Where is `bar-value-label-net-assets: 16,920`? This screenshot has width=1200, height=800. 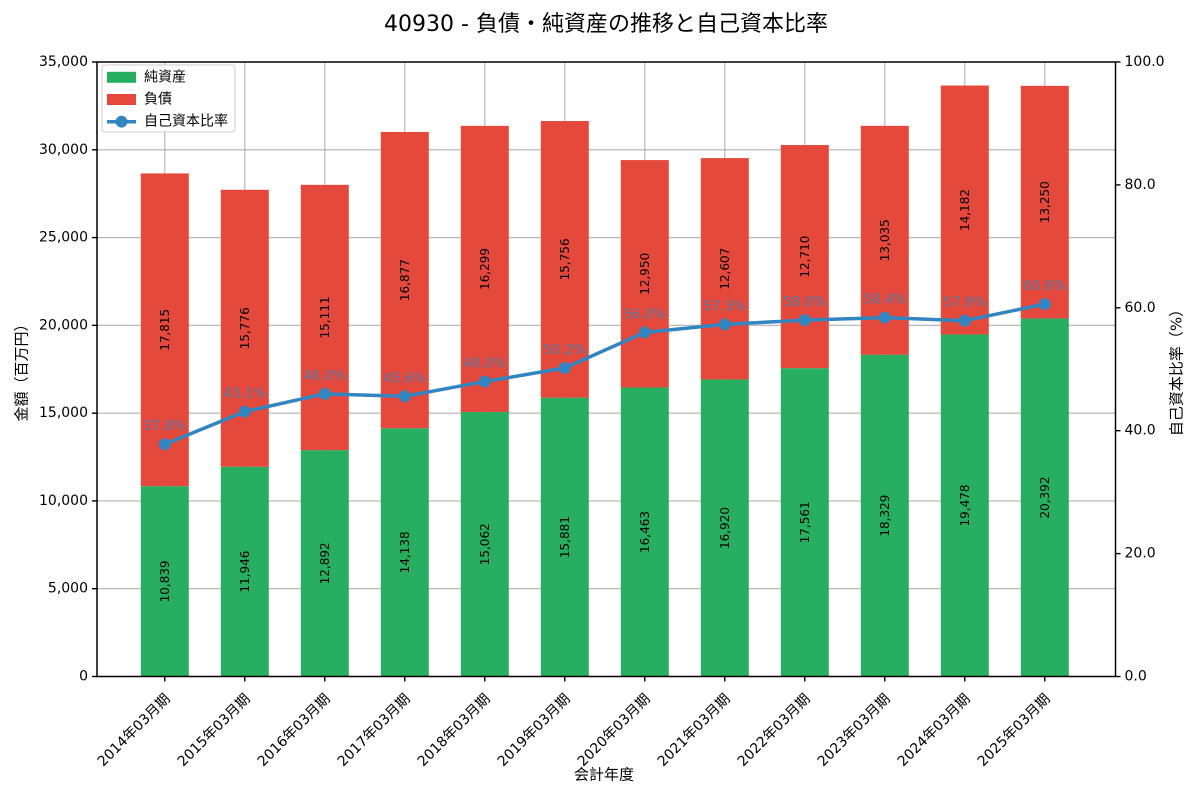
bar-value-label-net-assets: 16,920 is located at coordinates (725, 528).